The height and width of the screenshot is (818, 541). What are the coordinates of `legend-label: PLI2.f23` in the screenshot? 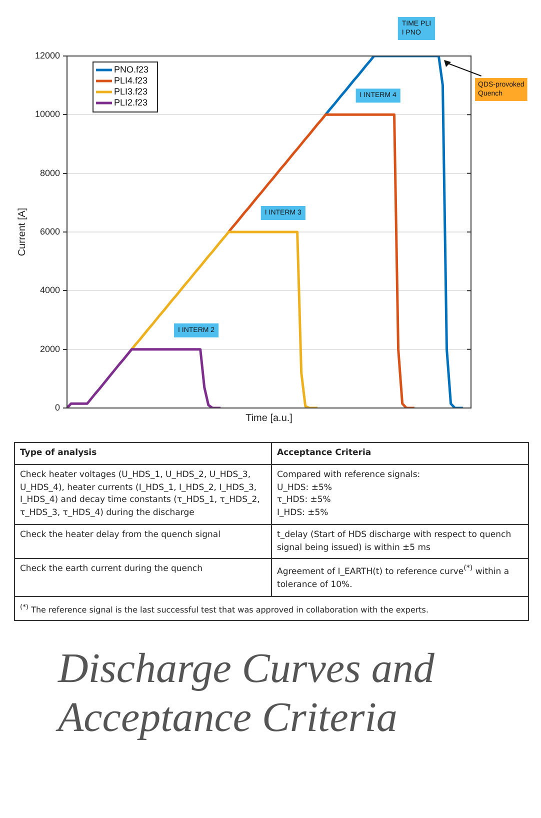 It's located at (131, 102).